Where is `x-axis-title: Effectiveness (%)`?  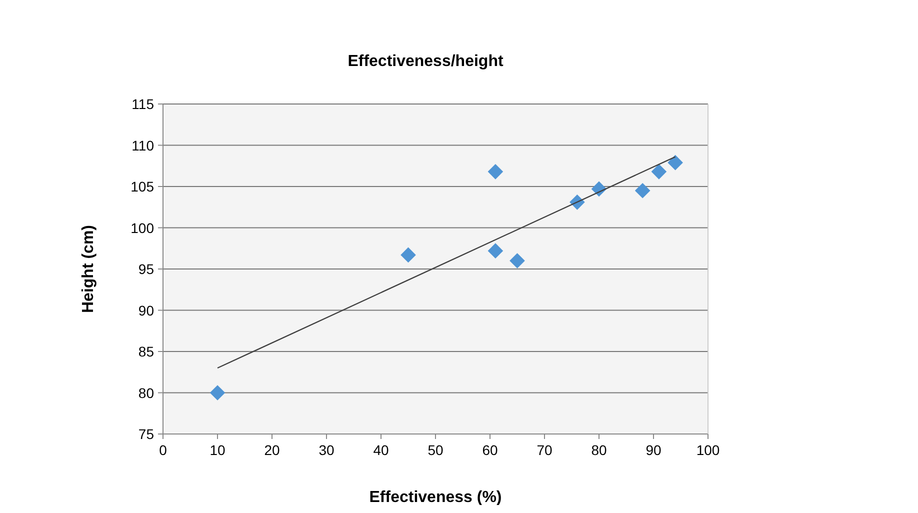
x-axis-title: Effectiveness (%) is located at coordinates (435, 497).